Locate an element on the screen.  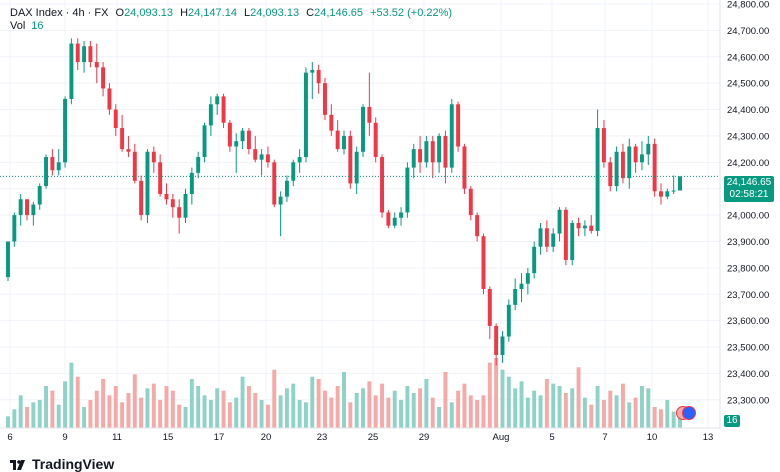
symbol-title: DAX Index · 4h · FX is located at coordinates (59, 13).